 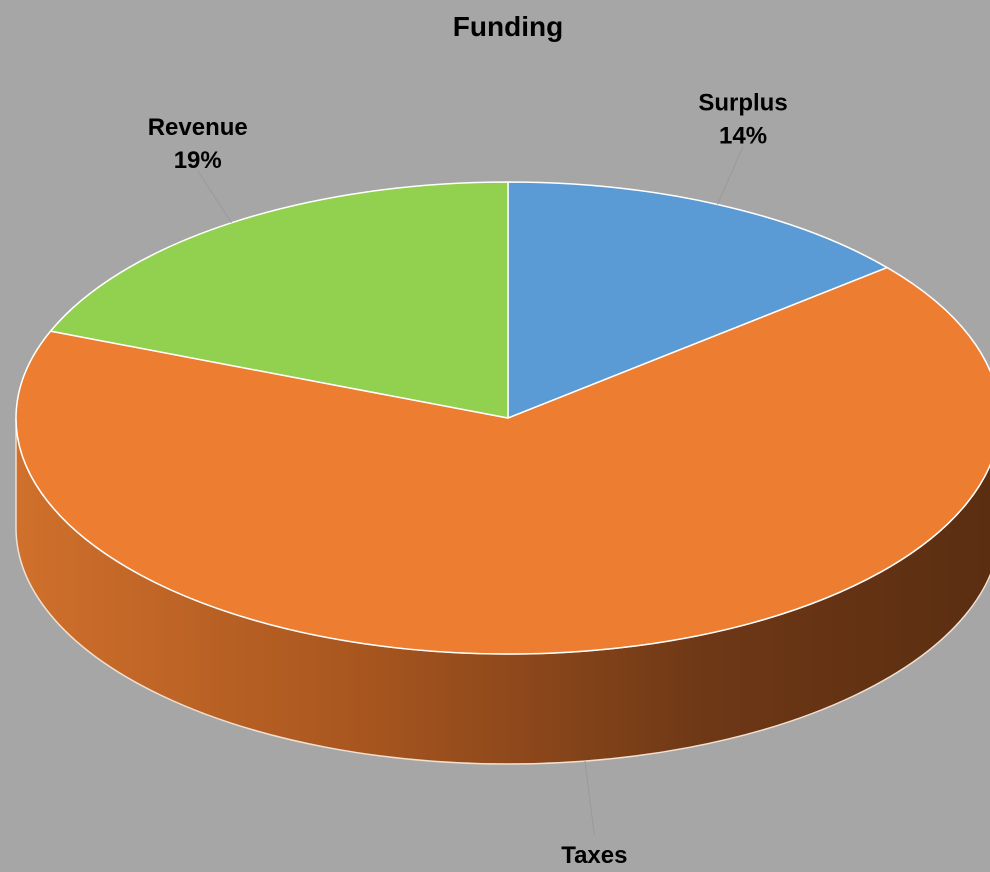 What do you see at coordinates (279, 300) in the screenshot?
I see `pie-slice-revenue` at bounding box center [279, 300].